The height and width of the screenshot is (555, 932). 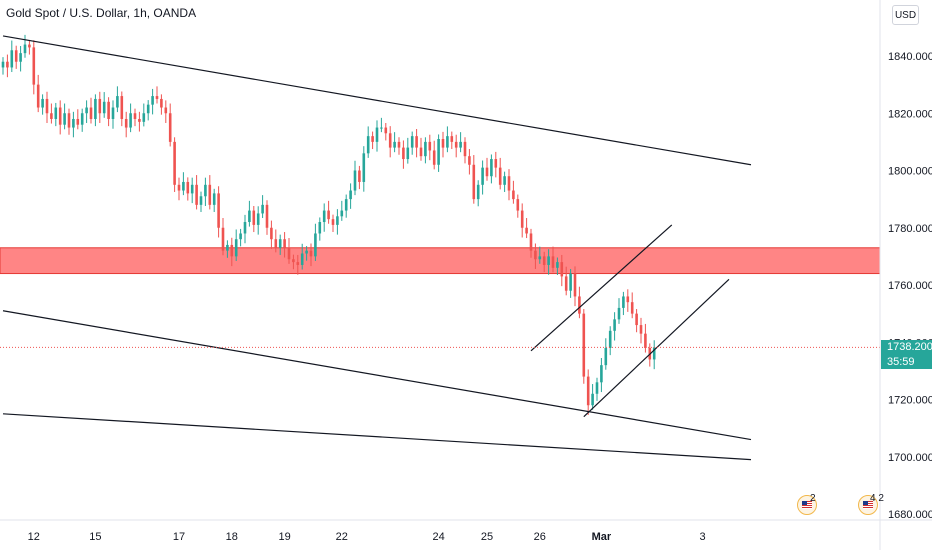 I want to click on time-tick-label: 3, so click(x=703, y=537).